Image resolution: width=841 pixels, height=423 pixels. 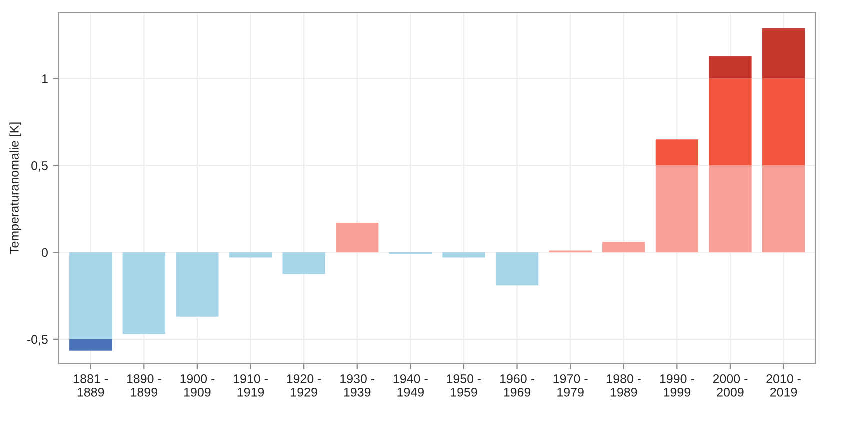 I want to click on y-tick-label: 0,5, so click(x=40, y=166).